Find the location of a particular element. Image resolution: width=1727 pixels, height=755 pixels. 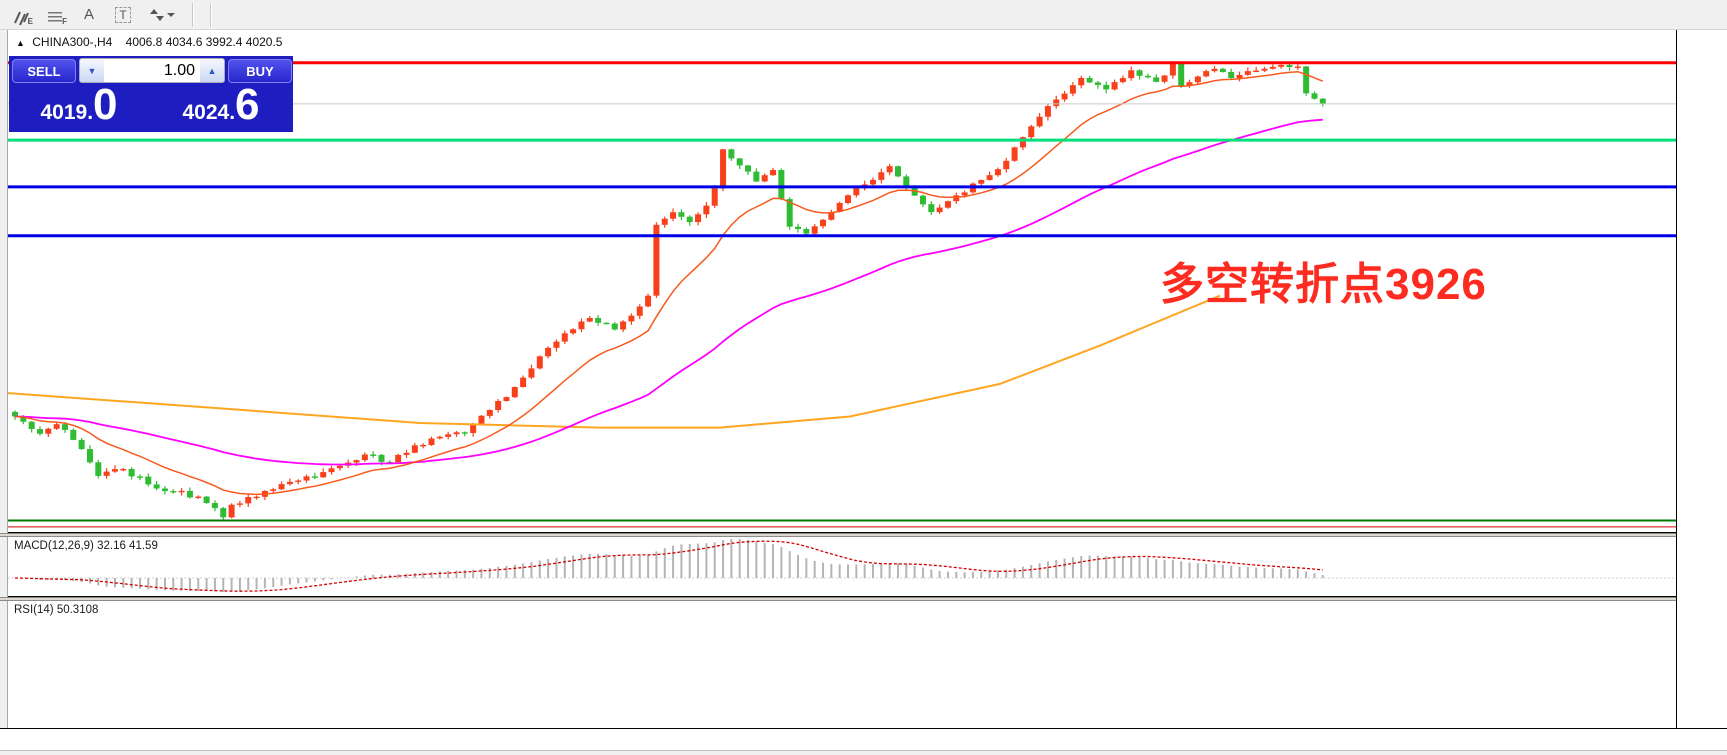

indicators-icon: E is located at coordinates (21, 15).